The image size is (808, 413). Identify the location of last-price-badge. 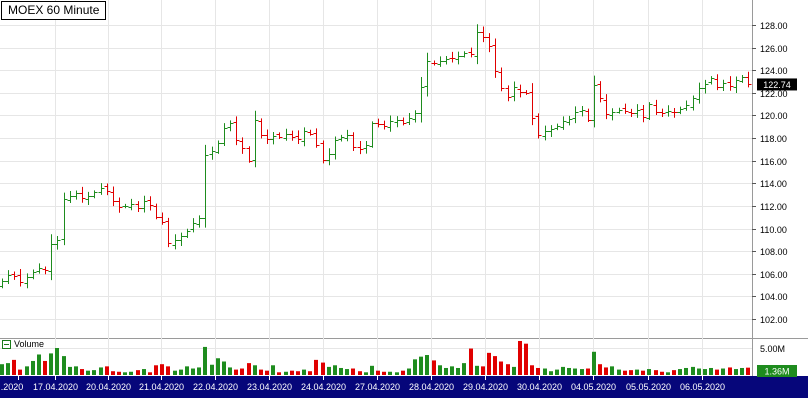
(777, 84).